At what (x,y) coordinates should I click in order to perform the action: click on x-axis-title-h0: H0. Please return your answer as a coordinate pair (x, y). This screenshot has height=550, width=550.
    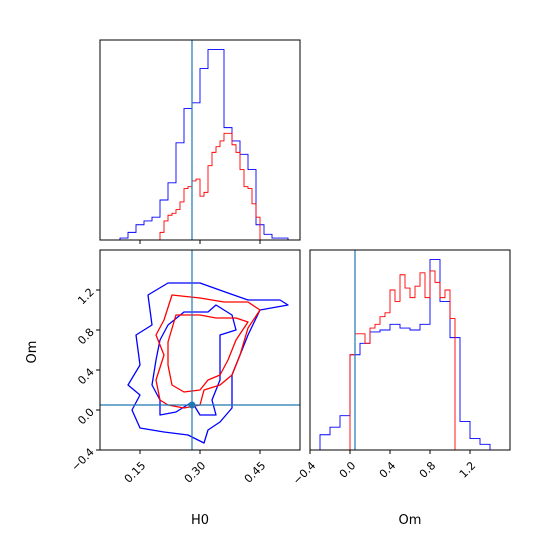
    Looking at the image, I should click on (200, 520).